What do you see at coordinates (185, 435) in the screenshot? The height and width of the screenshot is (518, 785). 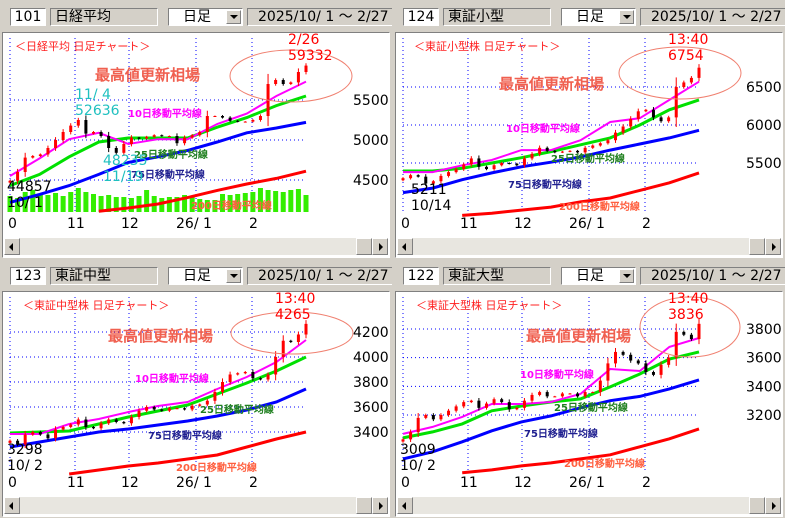 I see `ma75-label: 75日移動平均線` at bounding box center [185, 435].